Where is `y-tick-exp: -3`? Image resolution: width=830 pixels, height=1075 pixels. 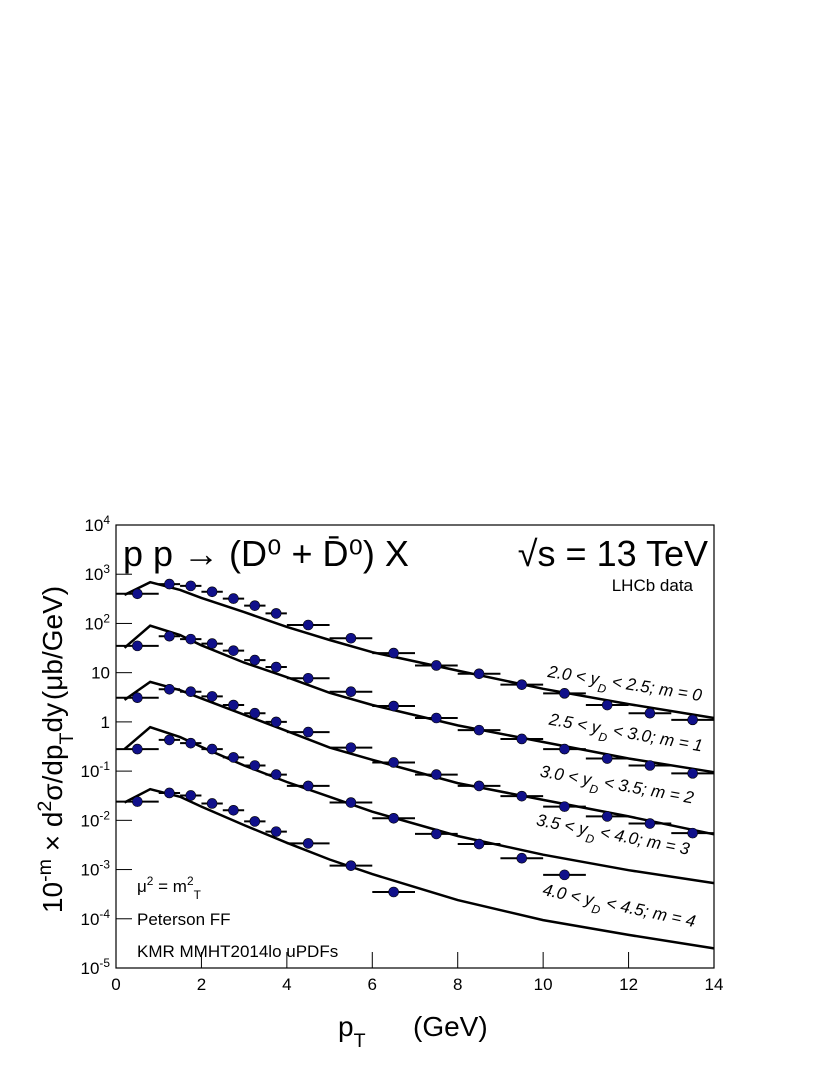
y-tick-exp: -3 is located at coordinates (104, 865).